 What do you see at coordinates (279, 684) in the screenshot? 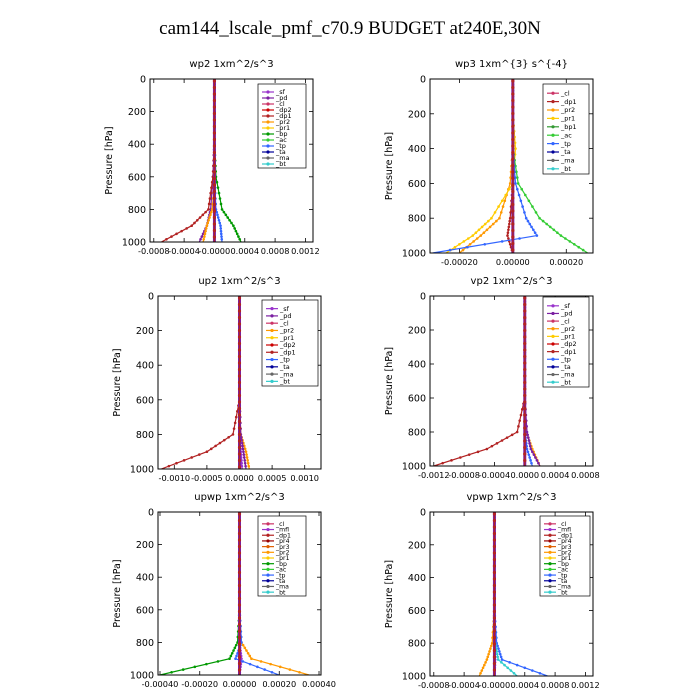
I see `x-tick-label: 0.00020` at bounding box center [279, 684].